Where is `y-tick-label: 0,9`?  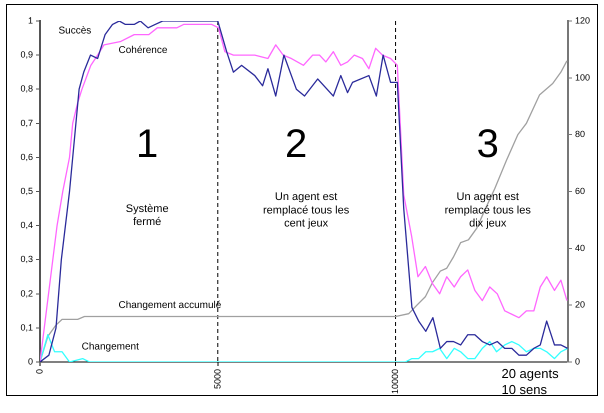
y-tick-label: 0,9 is located at coordinates (26, 55).